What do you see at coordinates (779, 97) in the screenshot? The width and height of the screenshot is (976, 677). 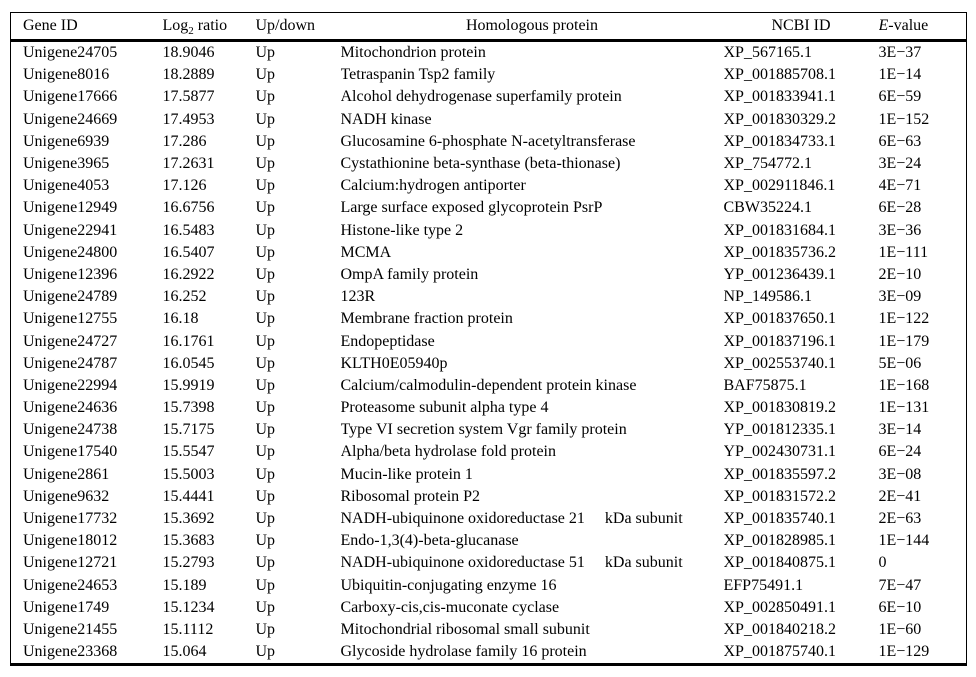 I see `ncbi-id-cell: XP_001833941.1` at bounding box center [779, 97].